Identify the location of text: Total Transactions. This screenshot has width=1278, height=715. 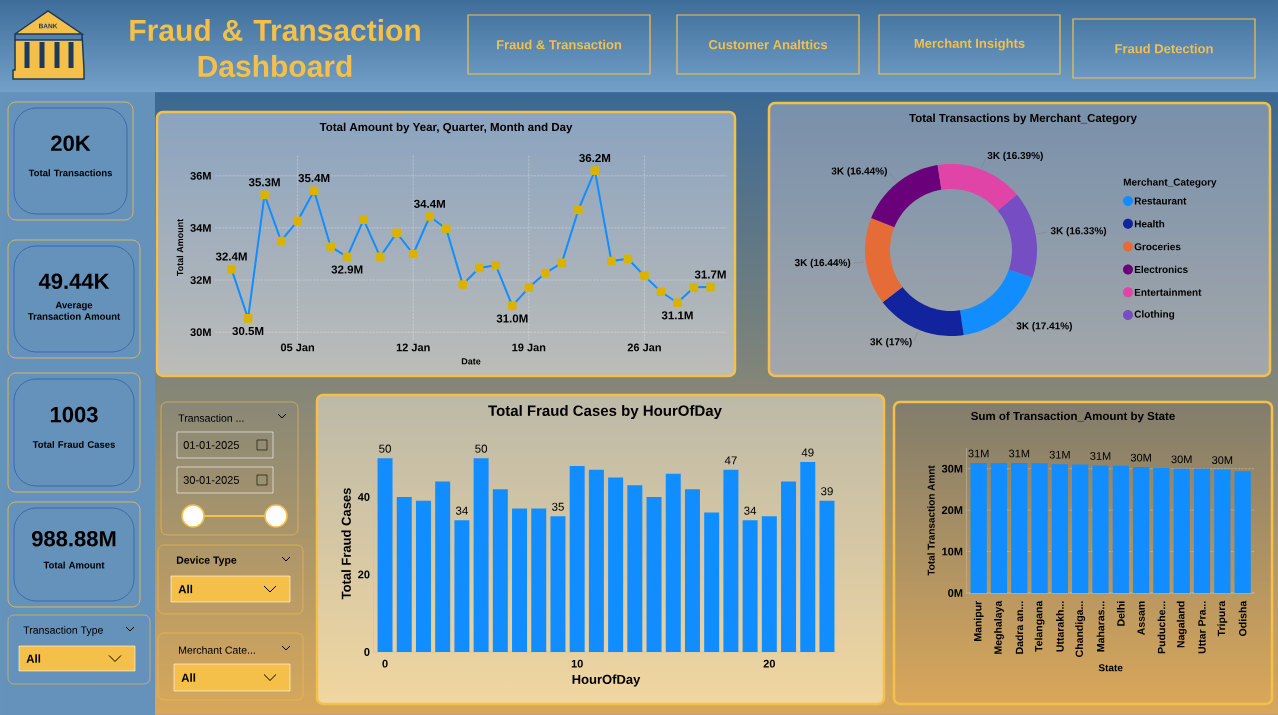
(70, 173).